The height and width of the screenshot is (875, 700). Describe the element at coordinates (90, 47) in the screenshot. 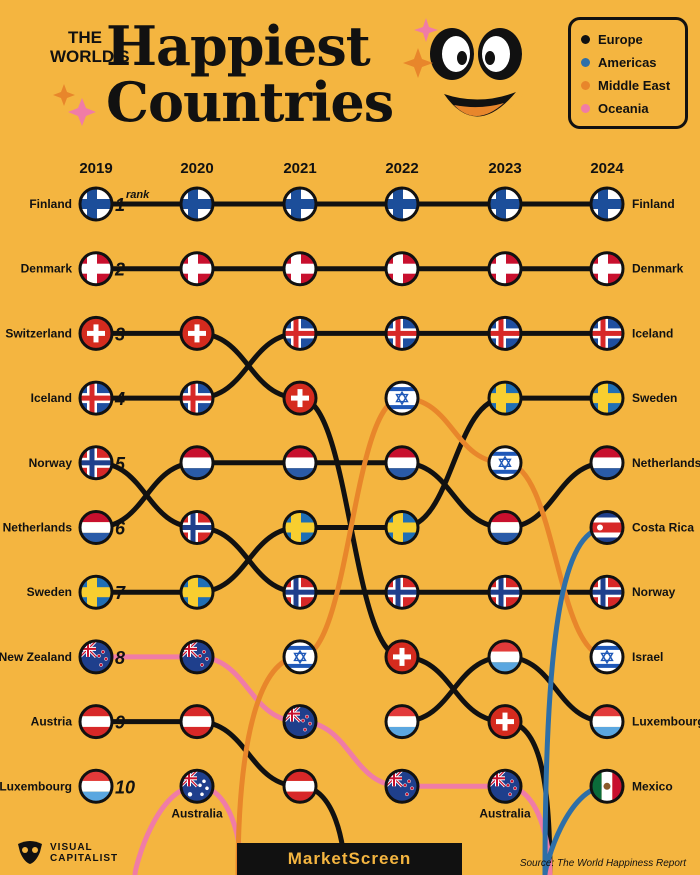

I see `title-small: THE WORLD'S` at that location.